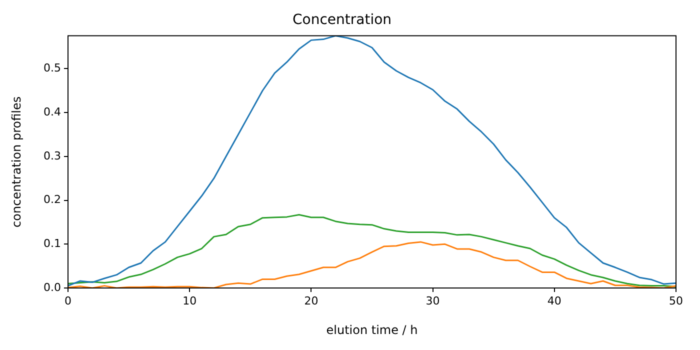 The width and height of the screenshot is (700, 350). Describe the element at coordinates (433, 301) in the screenshot. I see `x-tick-label: 30` at that location.